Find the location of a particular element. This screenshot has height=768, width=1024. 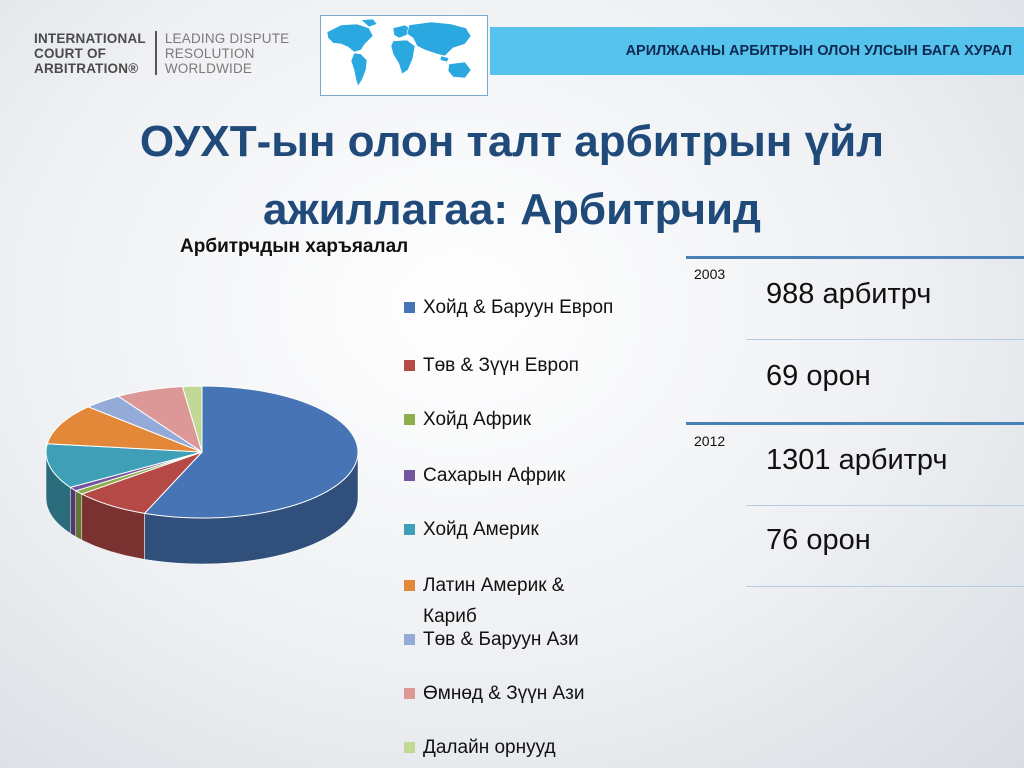

title-line: ажиллагаа: Арбитрчид is located at coordinates (512, 209).